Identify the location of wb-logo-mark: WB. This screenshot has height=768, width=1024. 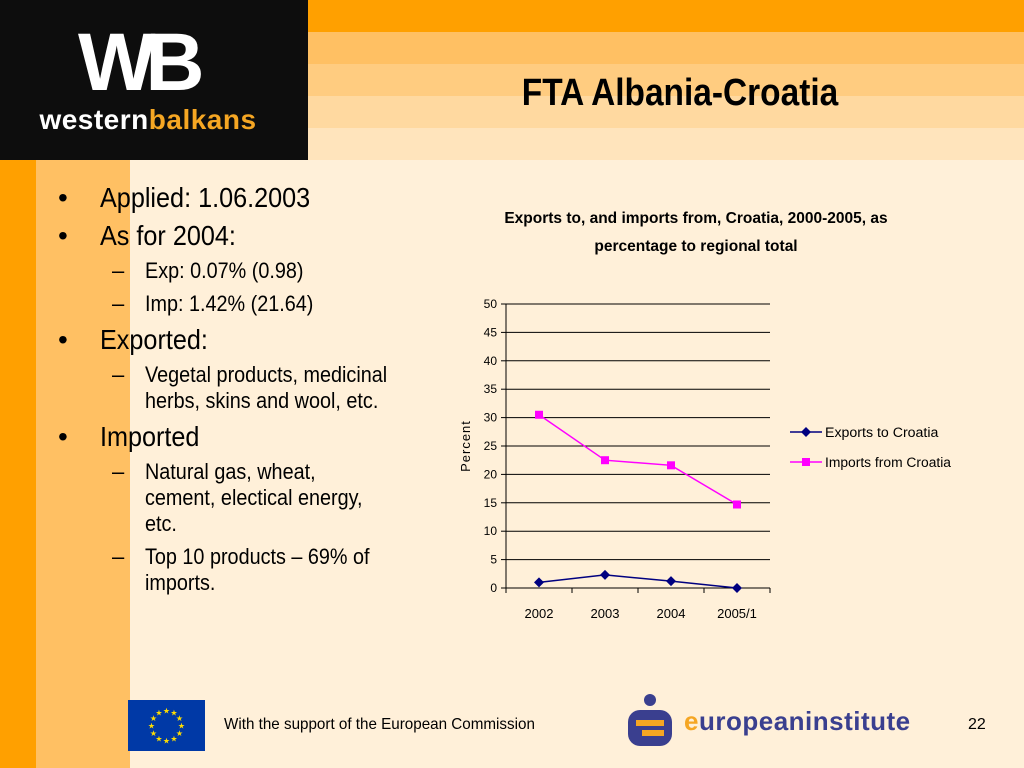
(144, 60).